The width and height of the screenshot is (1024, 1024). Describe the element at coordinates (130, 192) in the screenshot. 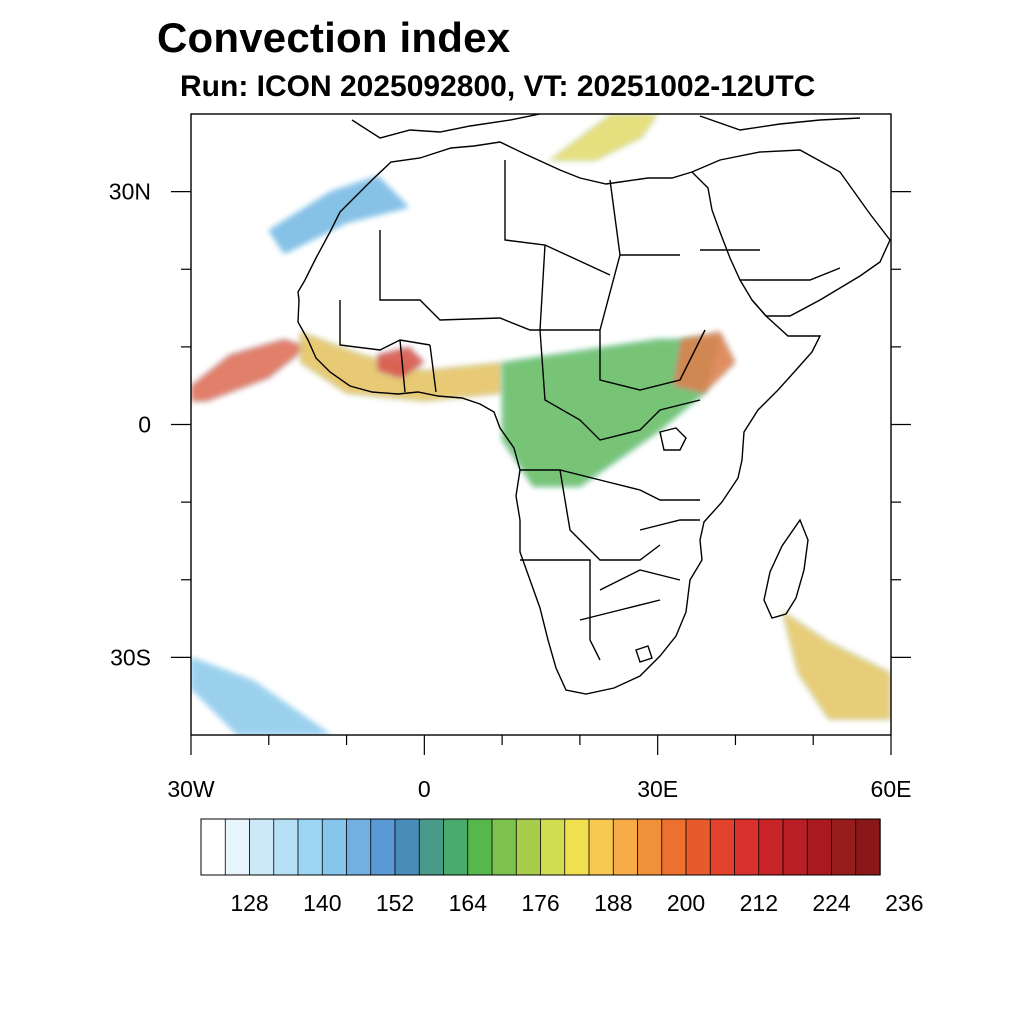

I see `y-tick-label: 30N` at that location.